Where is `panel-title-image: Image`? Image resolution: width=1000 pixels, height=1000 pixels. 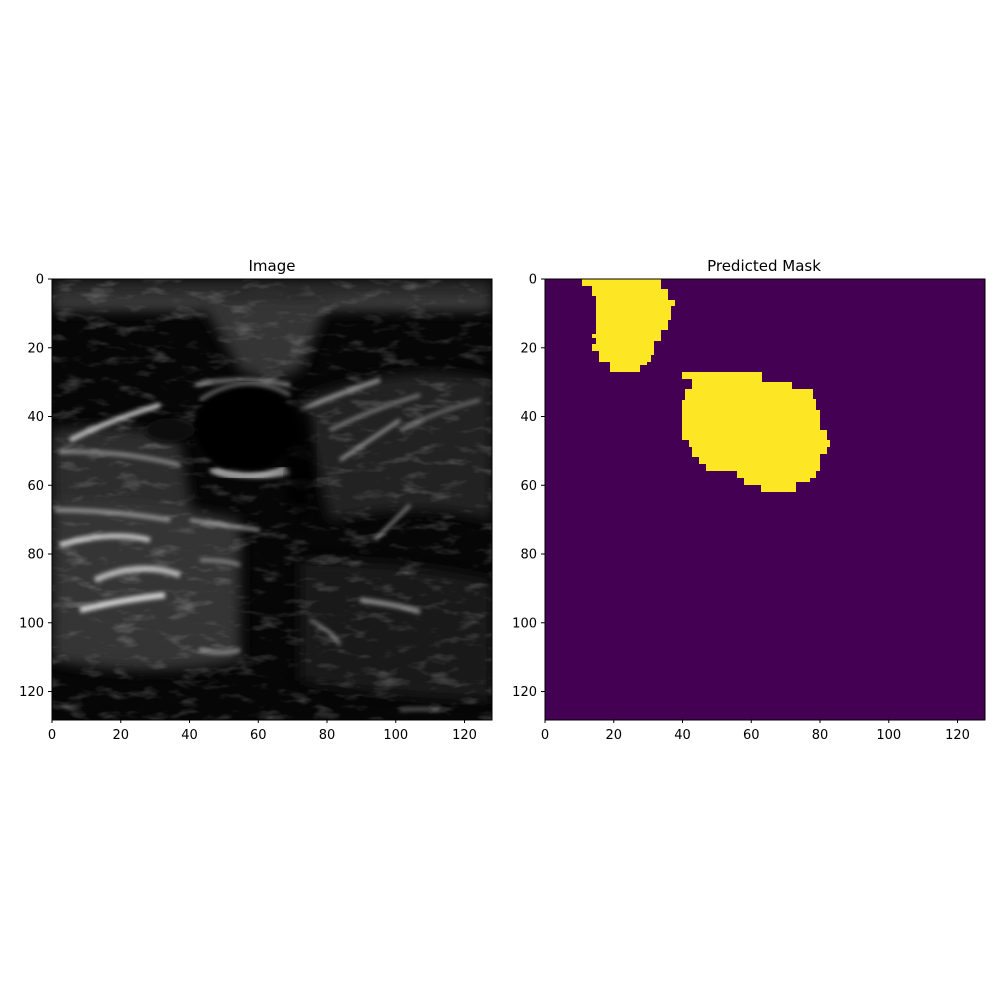
panel-title-image: Image is located at coordinates (272, 266).